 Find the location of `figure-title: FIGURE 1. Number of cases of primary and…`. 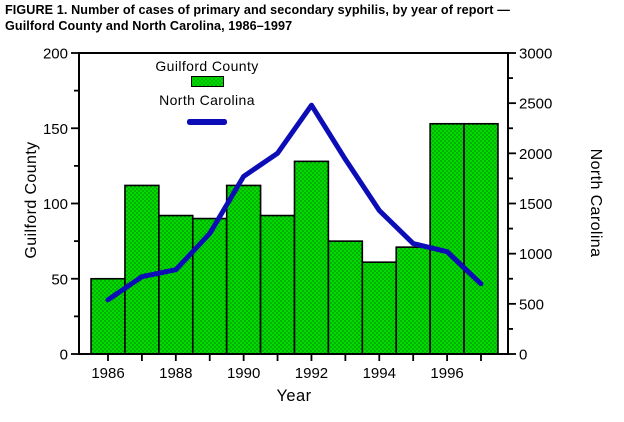

figure-title: FIGURE 1. Number of cases of primary and… is located at coordinates (305, 18).